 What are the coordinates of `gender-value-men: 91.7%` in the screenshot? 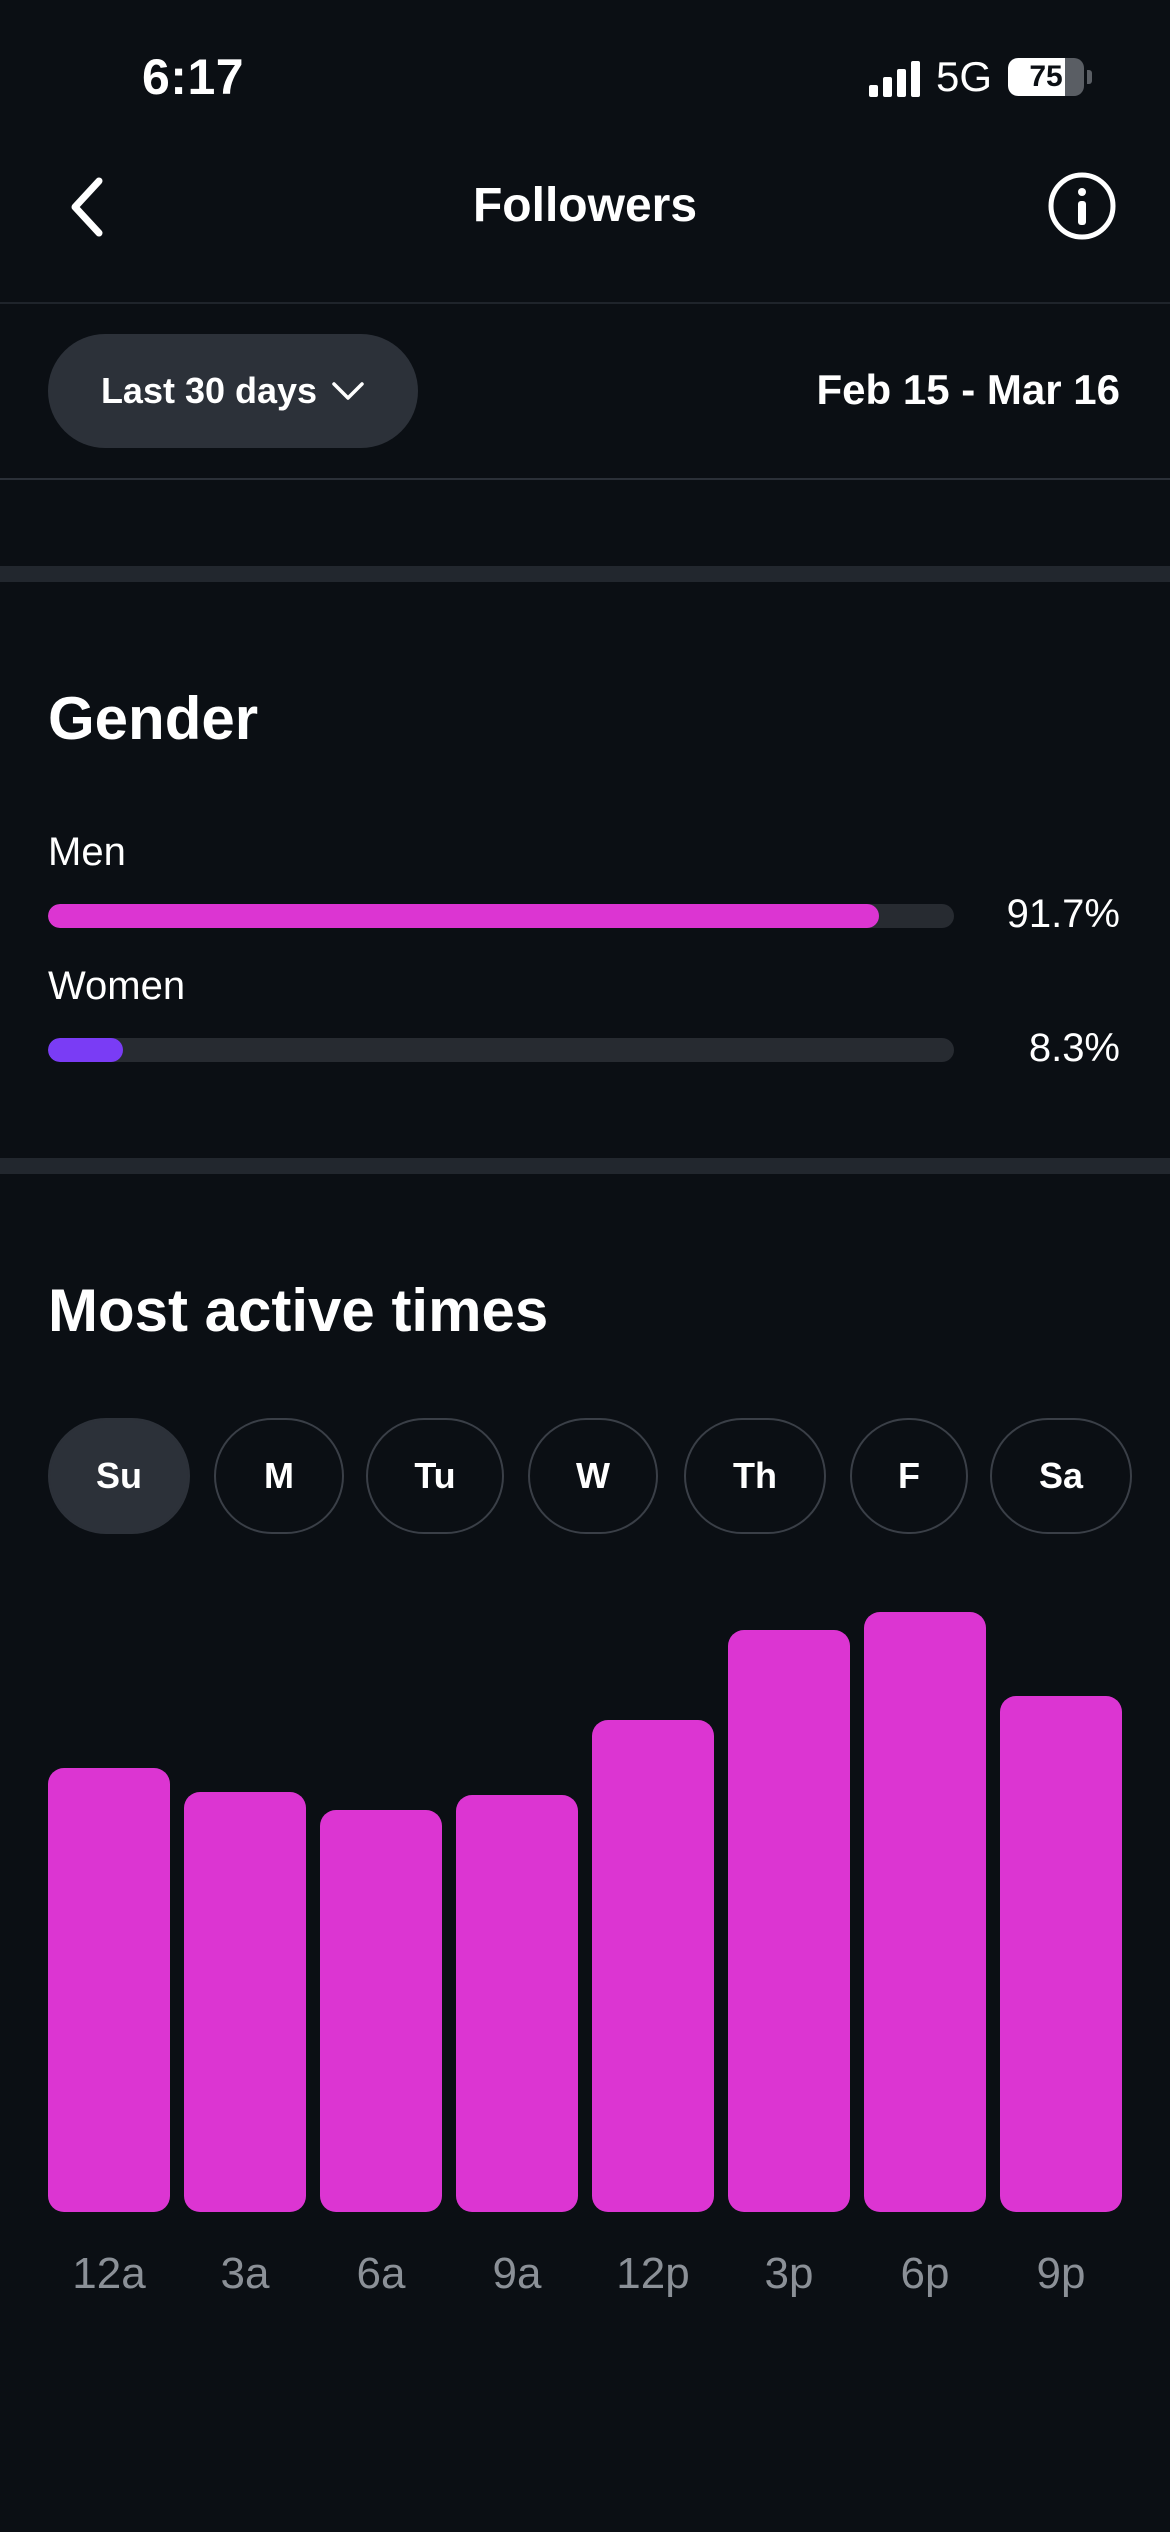 It's located at (1063, 914).